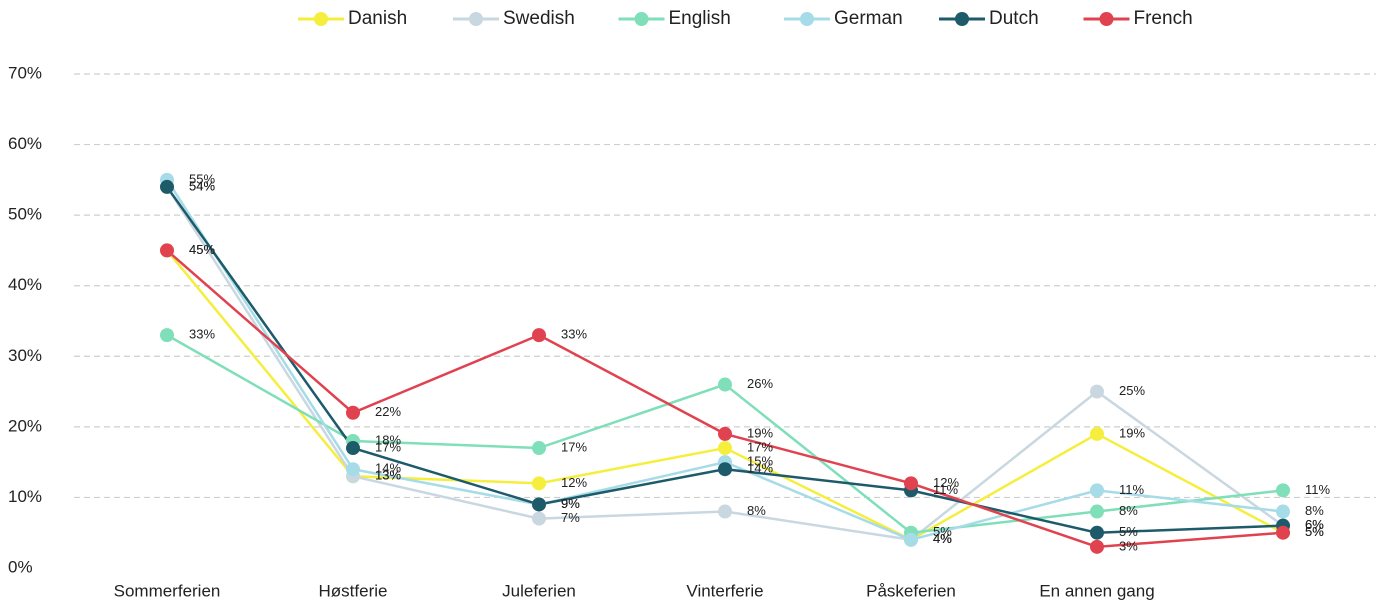 Image resolution: width=1376 pixels, height=602 pixels. What do you see at coordinates (353, 590) in the screenshot?
I see `x-tick-label: Høstferie` at bounding box center [353, 590].